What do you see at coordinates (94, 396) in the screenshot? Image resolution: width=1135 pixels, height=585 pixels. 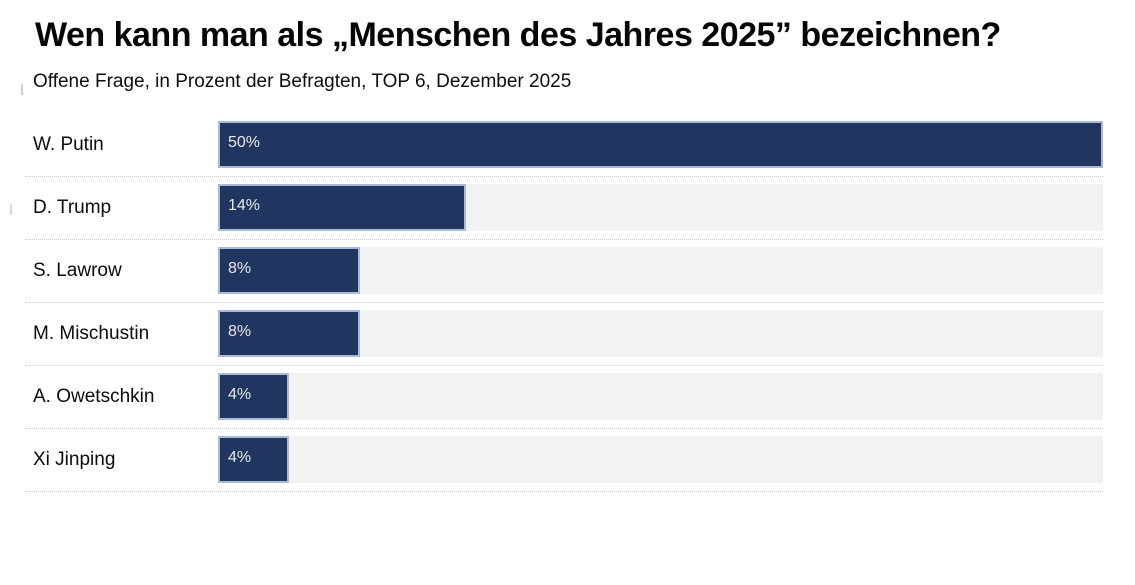 I see `category-label: A. Owetschkin` at bounding box center [94, 396].